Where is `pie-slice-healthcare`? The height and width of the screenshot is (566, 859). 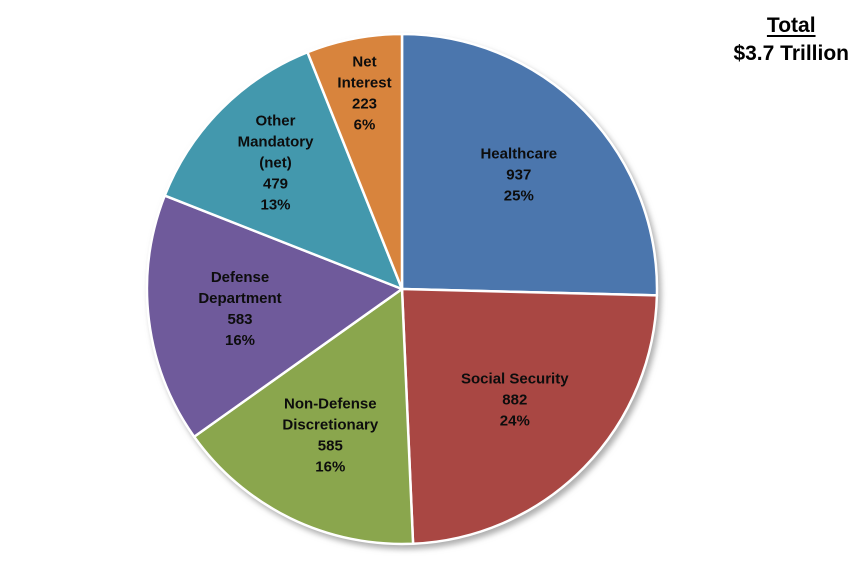 pie-slice-healthcare is located at coordinates (529, 164).